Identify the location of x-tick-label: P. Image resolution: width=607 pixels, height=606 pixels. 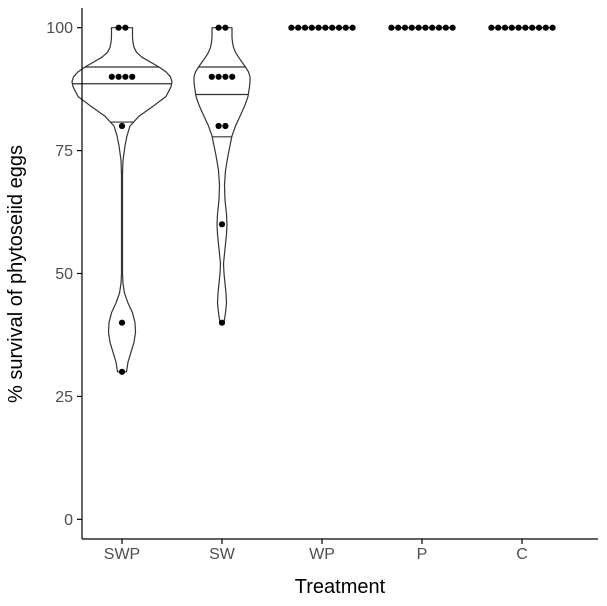
(422, 554).